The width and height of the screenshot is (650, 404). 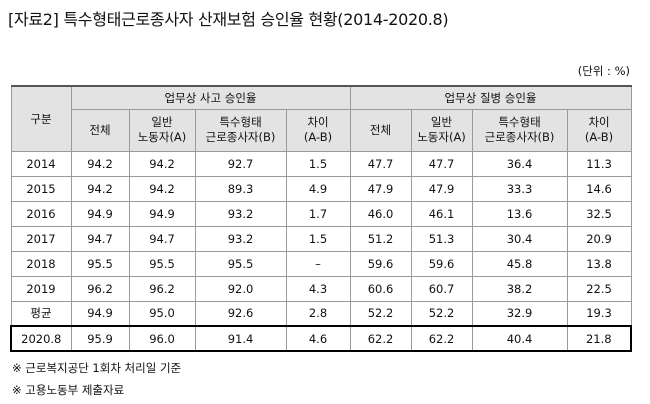 I want to click on table-cell: 60.6, so click(x=380, y=288).